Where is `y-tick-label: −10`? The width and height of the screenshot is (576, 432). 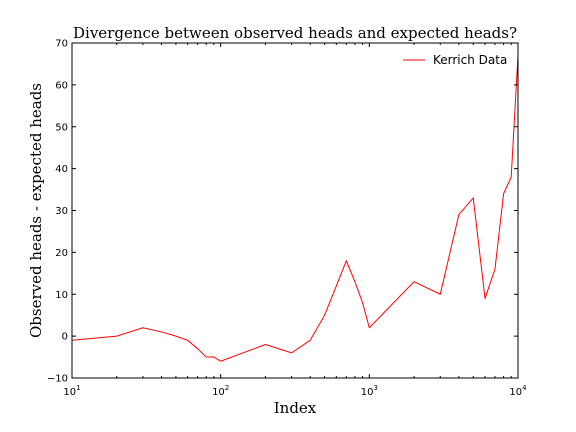
y-tick-label: −10 is located at coordinates (57, 379).